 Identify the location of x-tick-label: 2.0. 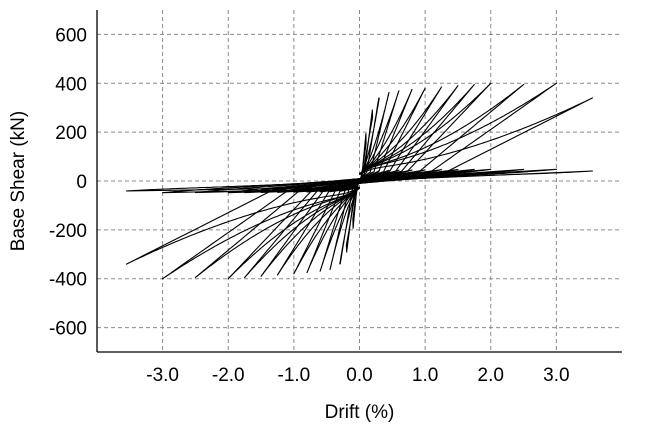
(491, 375).